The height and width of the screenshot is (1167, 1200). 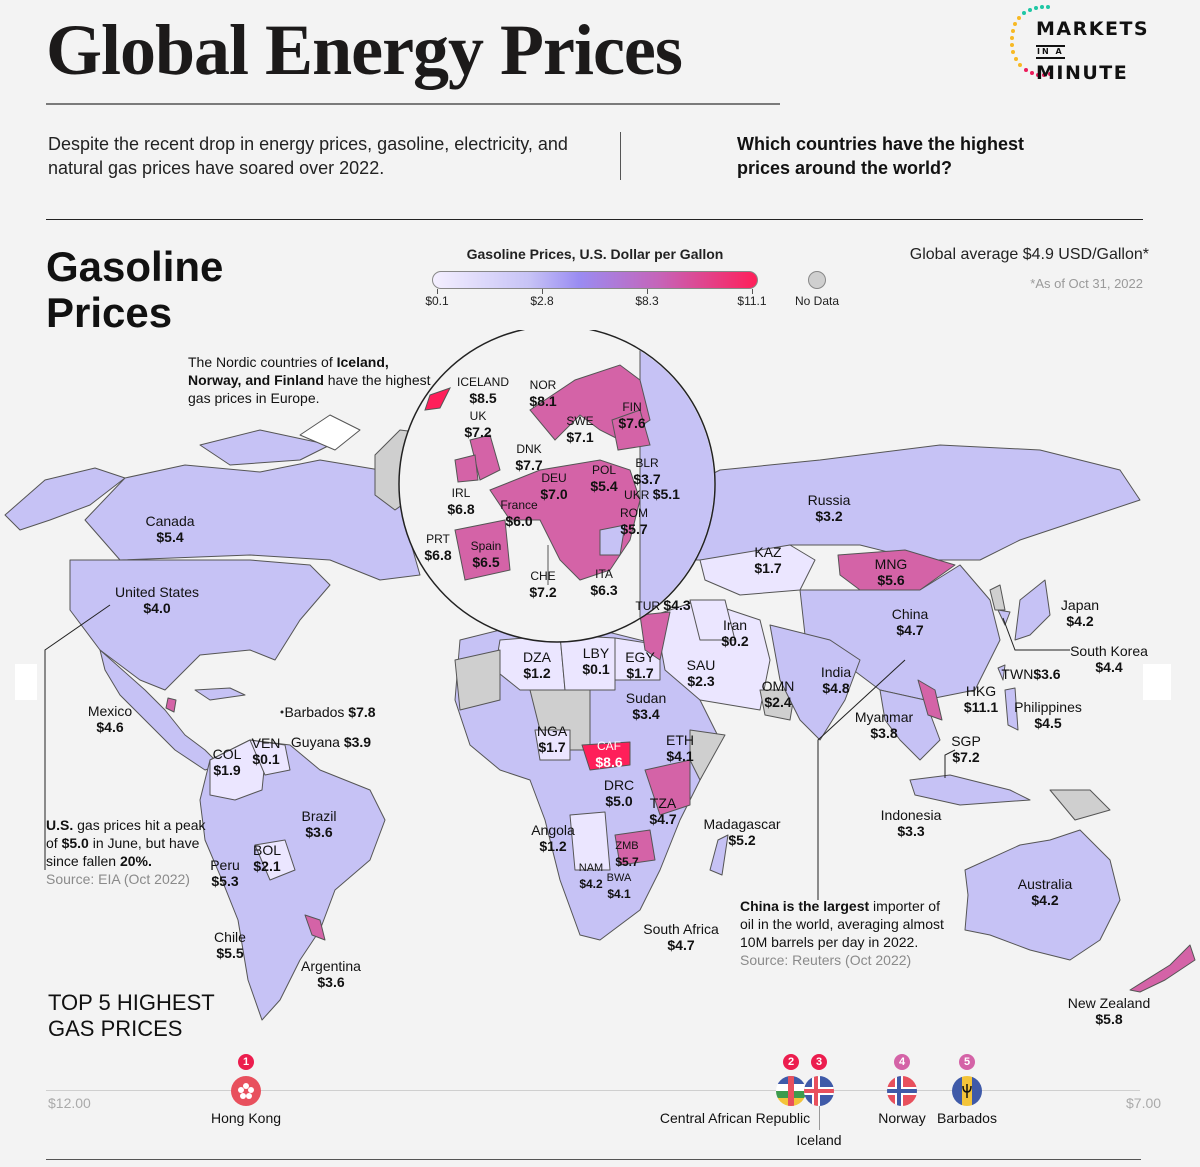 I want to click on label-mongolia: MNG $5.6, so click(x=891, y=572).